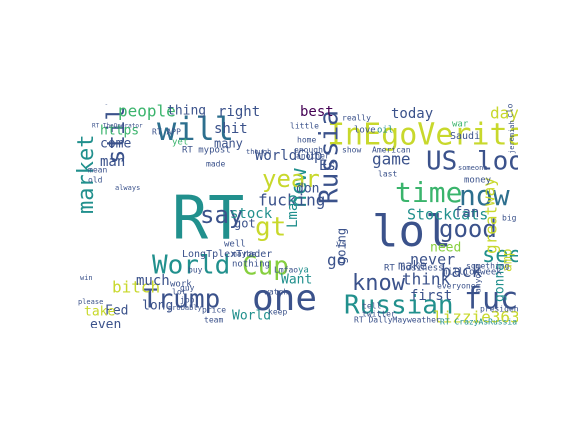 This screenshot has height=432, width=576. Describe the element at coordinates (356, 118) in the screenshot. I see `word-really: really` at that location.